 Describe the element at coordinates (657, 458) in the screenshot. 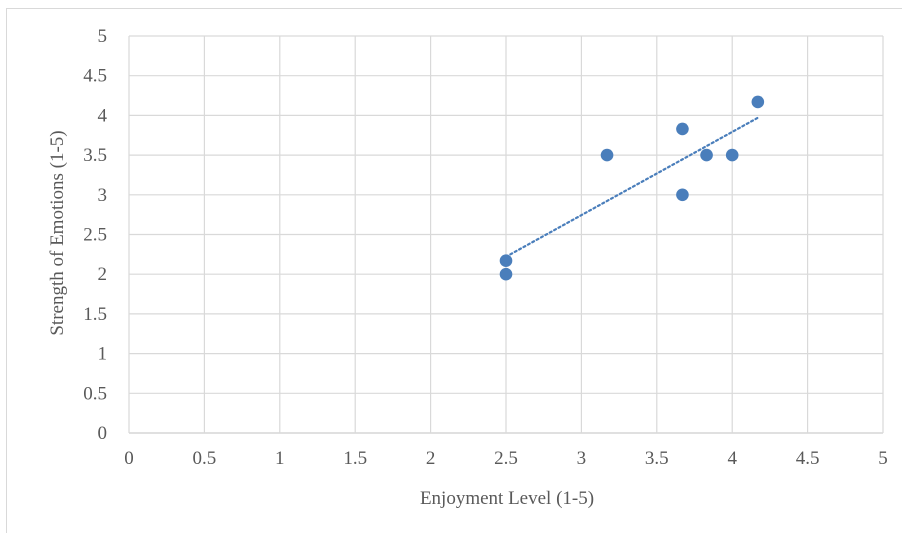

I see `x-tick-label: 3.5` at that location.